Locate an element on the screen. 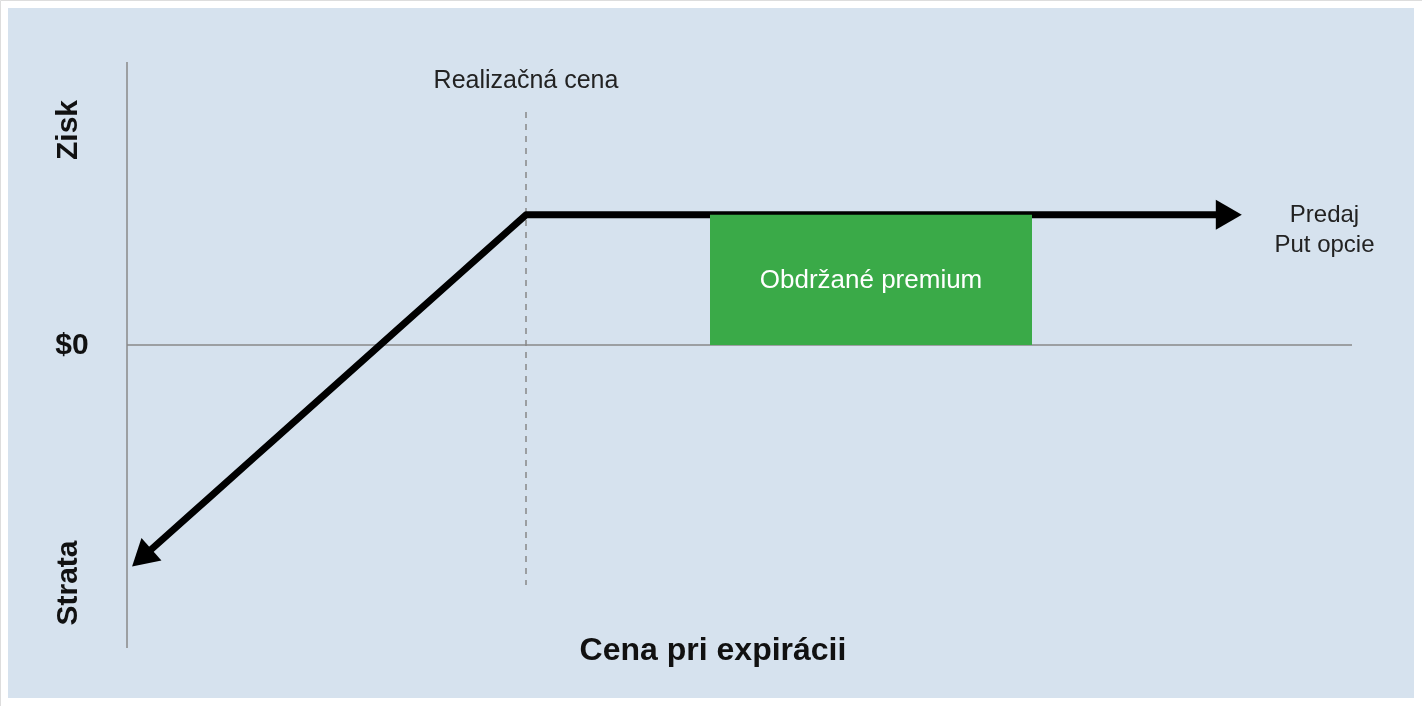  text: $0 is located at coordinates (72, 343).